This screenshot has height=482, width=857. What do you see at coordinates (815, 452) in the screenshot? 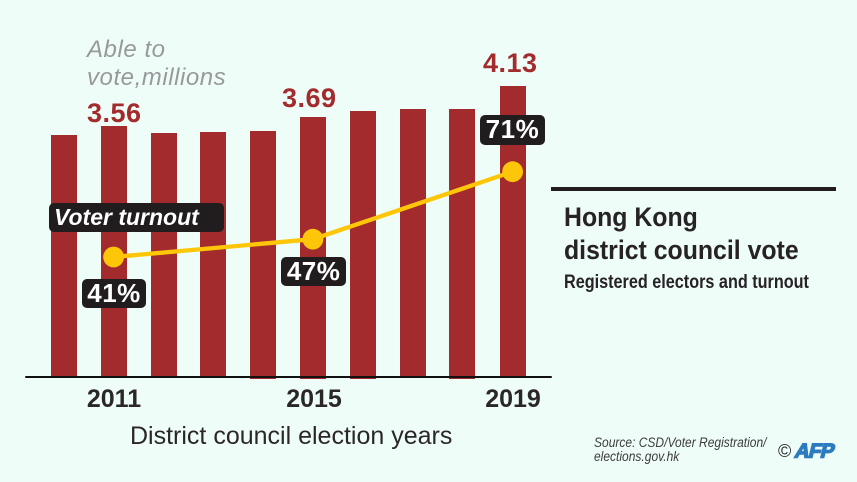
I see `svg-text: AFP` at bounding box center [815, 452].